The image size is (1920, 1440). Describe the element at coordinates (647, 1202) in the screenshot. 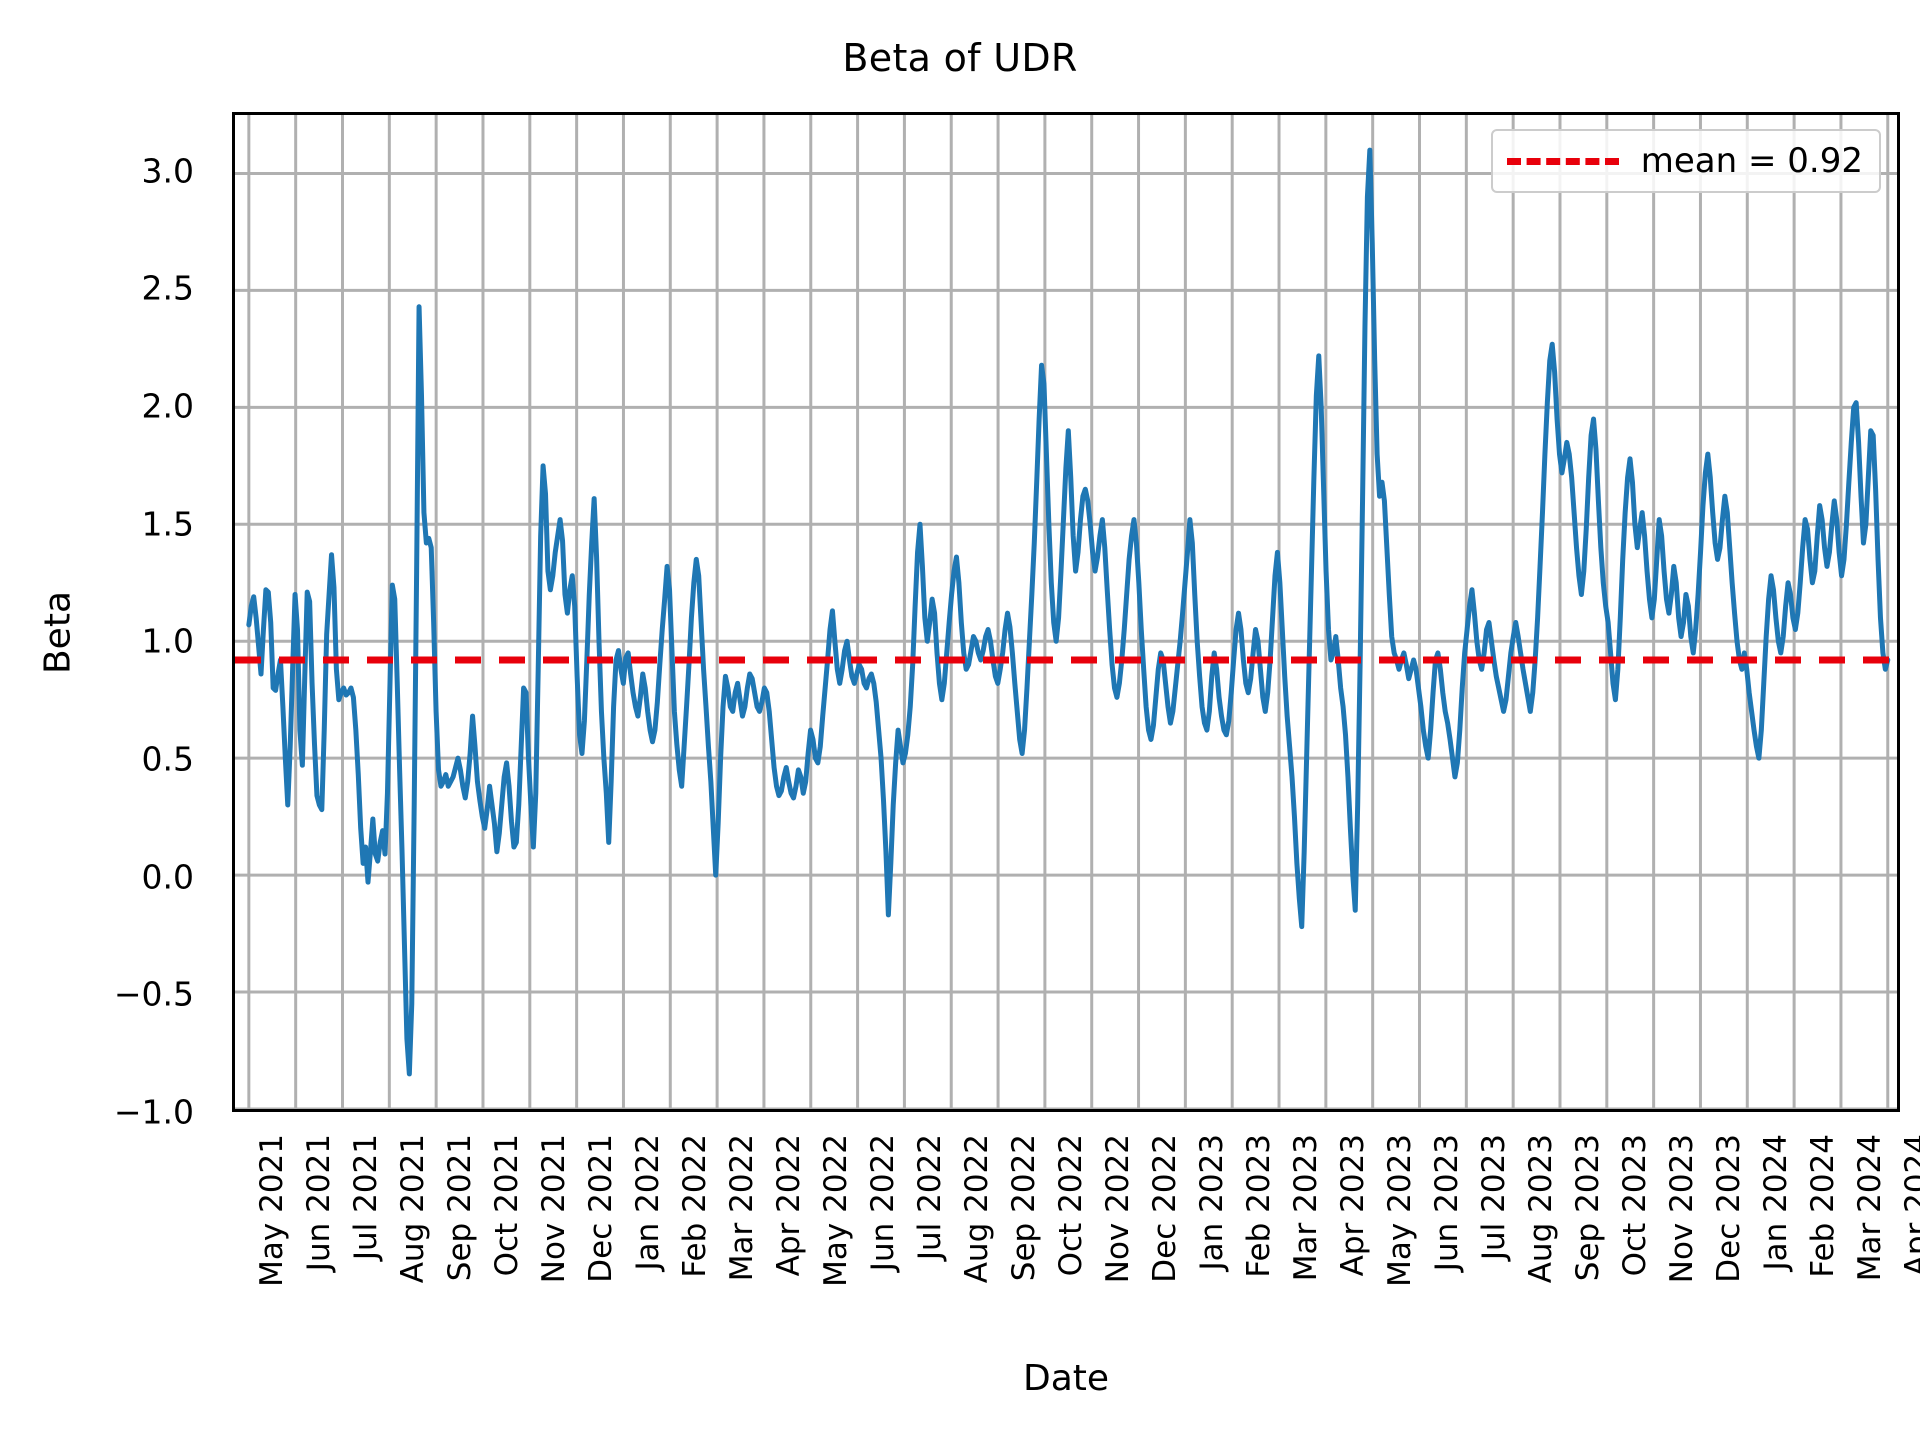

I see `x-tick-label: Jan 2022` at that location.